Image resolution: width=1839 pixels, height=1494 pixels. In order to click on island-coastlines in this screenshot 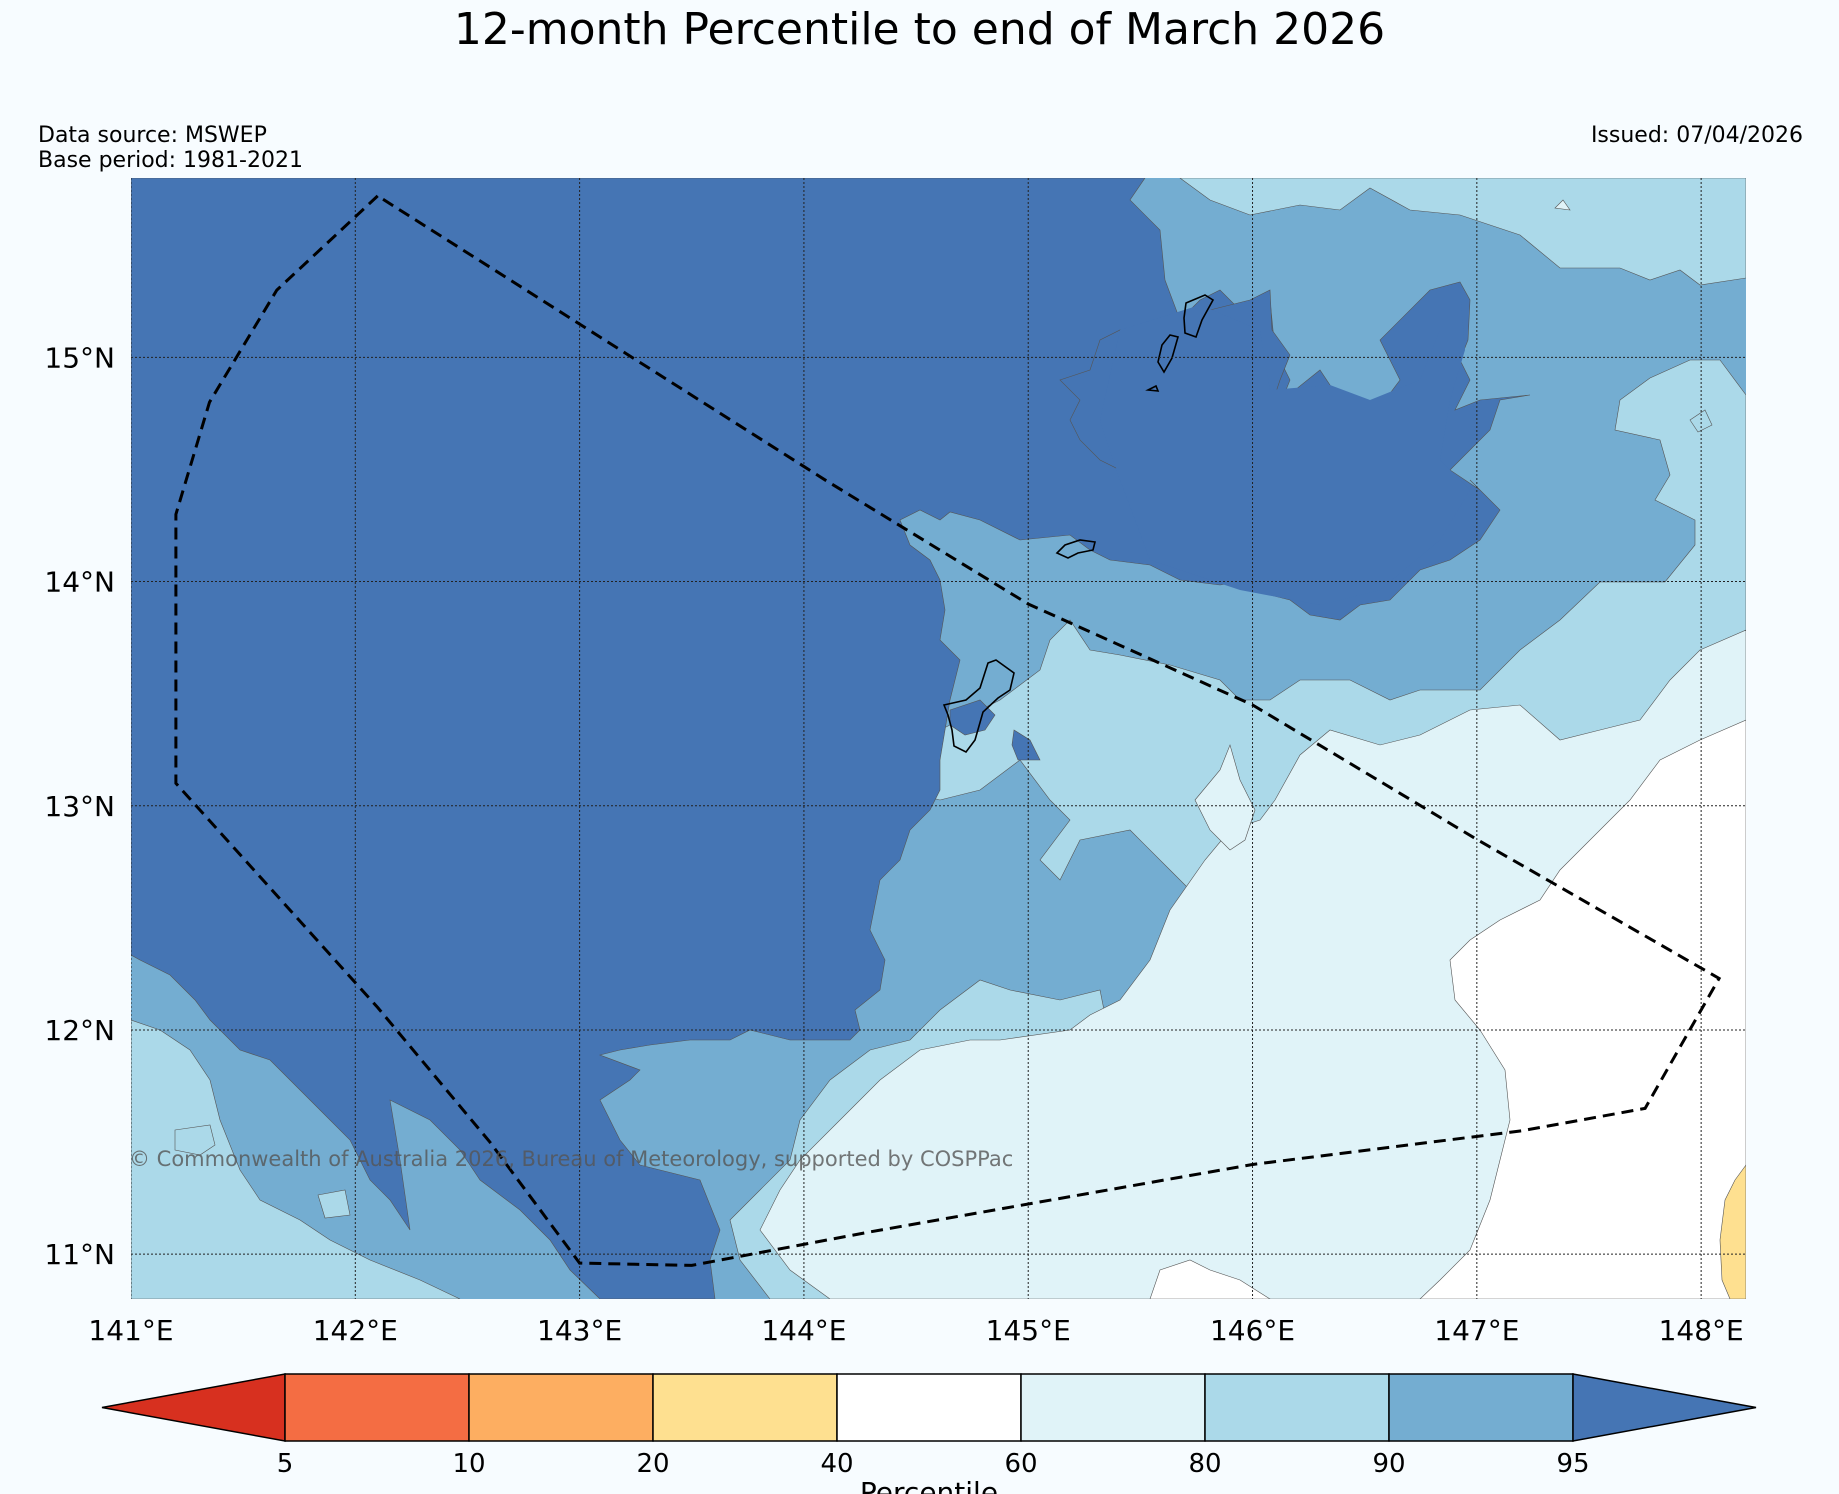, I will do `click(1078, 524)`.